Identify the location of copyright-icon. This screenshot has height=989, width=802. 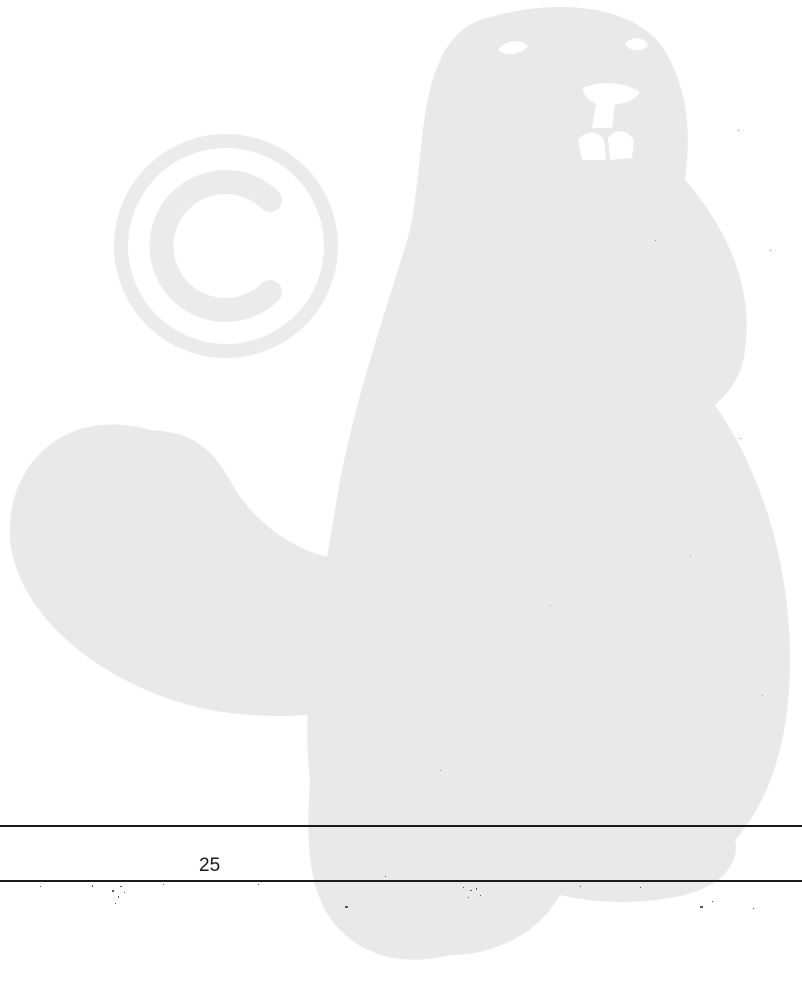
(226, 246).